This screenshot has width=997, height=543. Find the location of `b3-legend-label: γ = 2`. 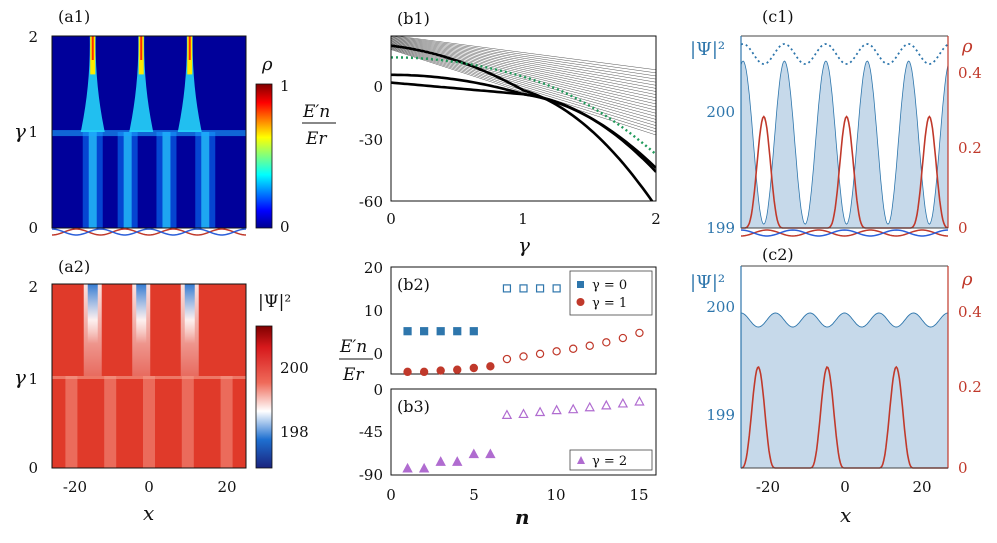

b3-legend-label: γ = 2 is located at coordinates (609, 461).